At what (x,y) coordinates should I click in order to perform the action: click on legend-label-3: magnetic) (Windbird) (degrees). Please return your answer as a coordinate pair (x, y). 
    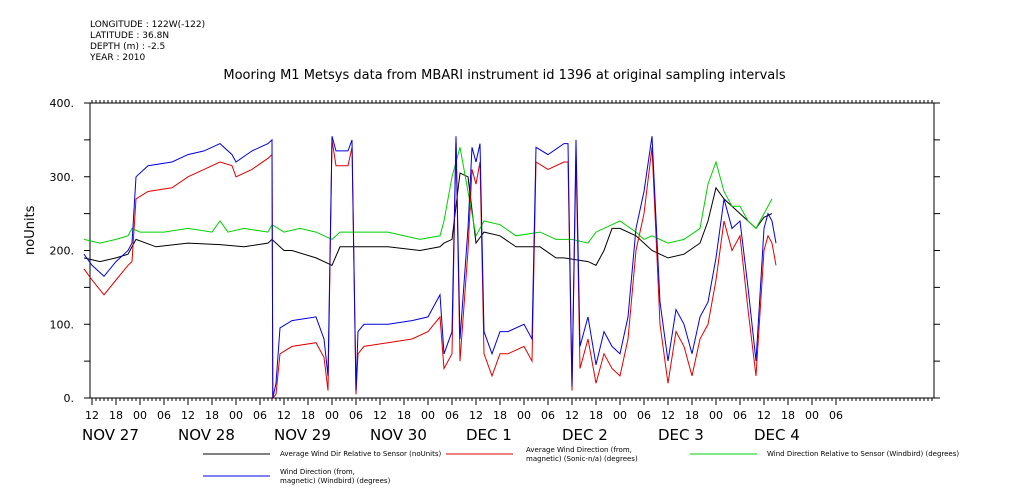
    Looking at the image, I should click on (335, 481).